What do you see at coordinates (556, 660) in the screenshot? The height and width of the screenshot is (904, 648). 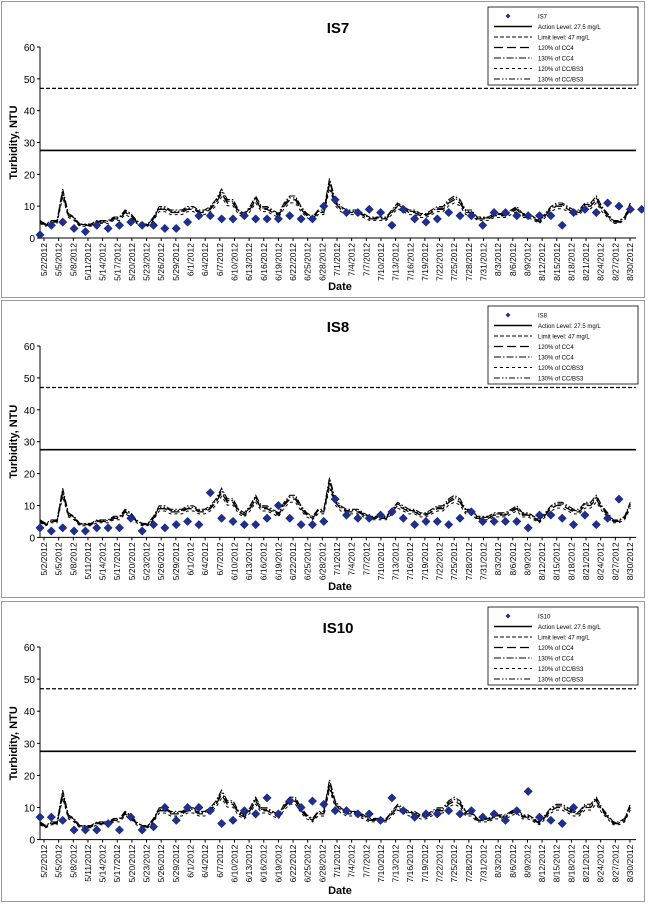 I see `legend-label: 130% of CC4` at bounding box center [556, 660].